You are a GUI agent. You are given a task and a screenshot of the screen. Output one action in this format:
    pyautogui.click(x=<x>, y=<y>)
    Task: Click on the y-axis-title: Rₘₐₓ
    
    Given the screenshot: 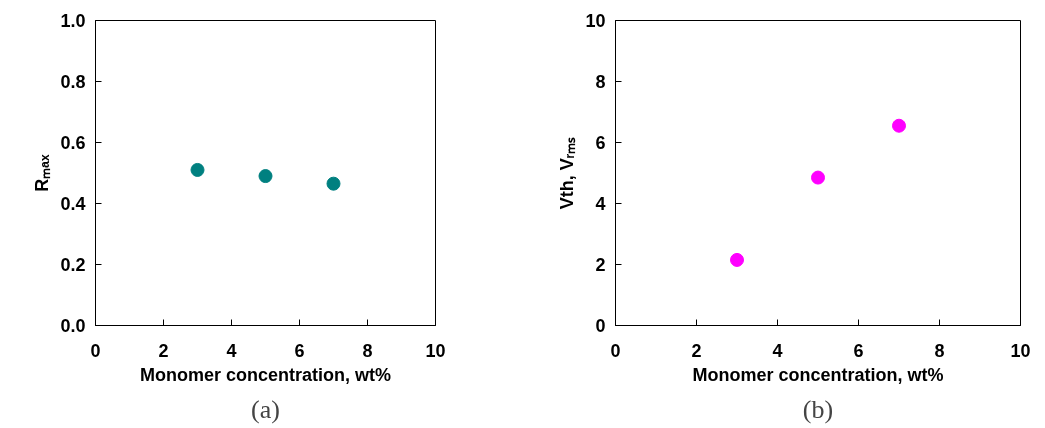 What is the action you would take?
    pyautogui.click(x=42, y=172)
    